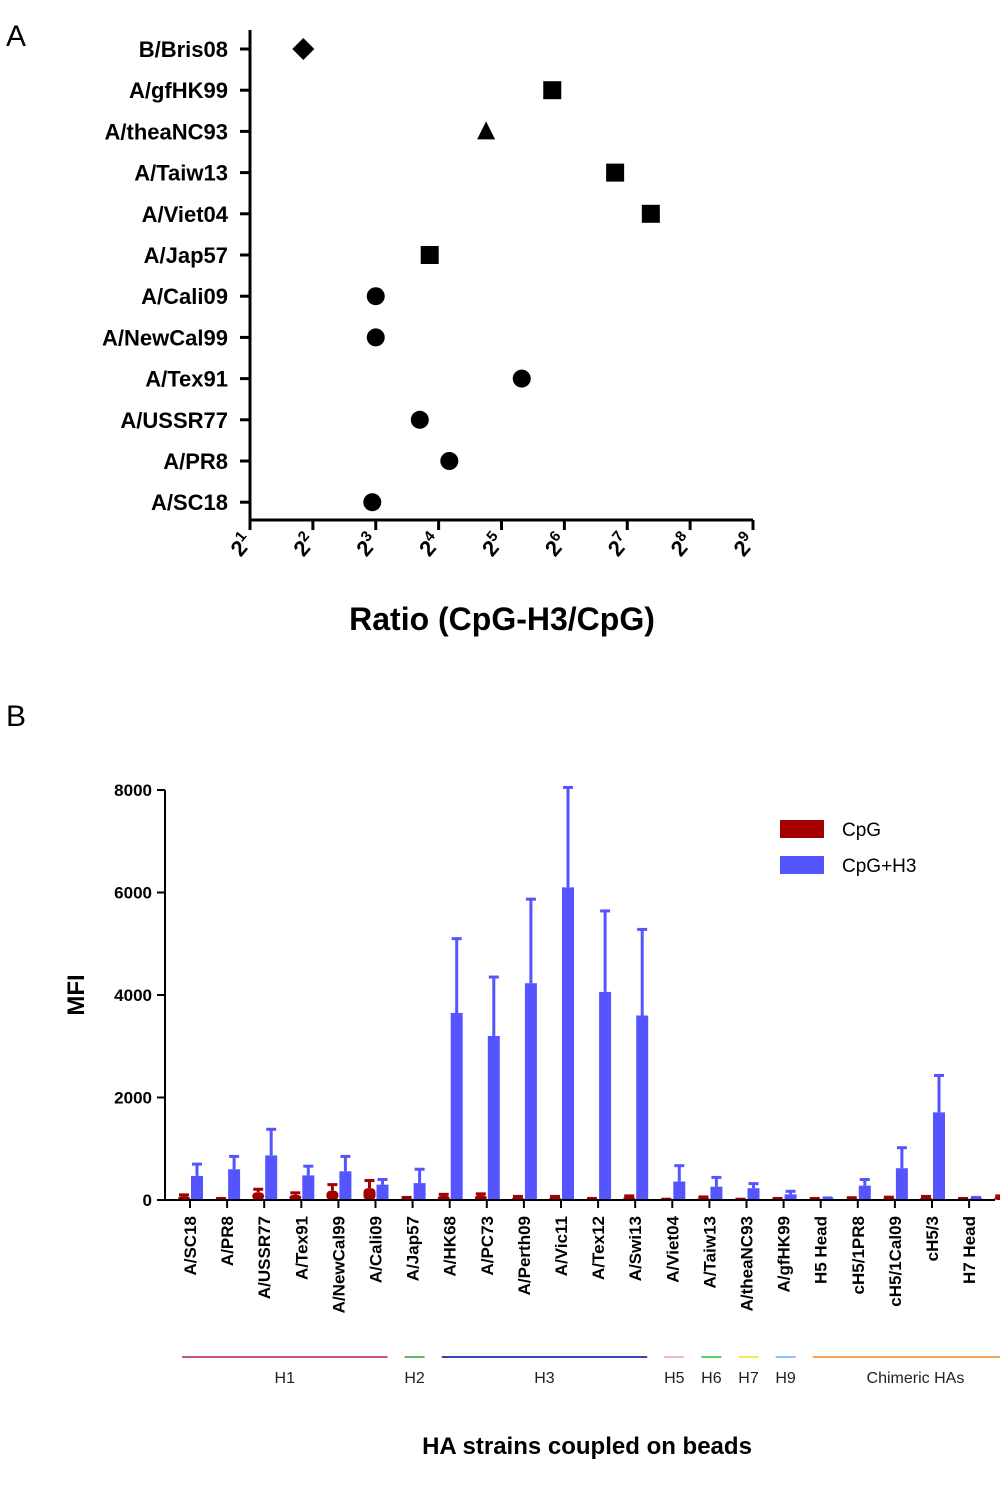  I want to click on bar-cpg-h3-h7-head, so click(976, 1198).